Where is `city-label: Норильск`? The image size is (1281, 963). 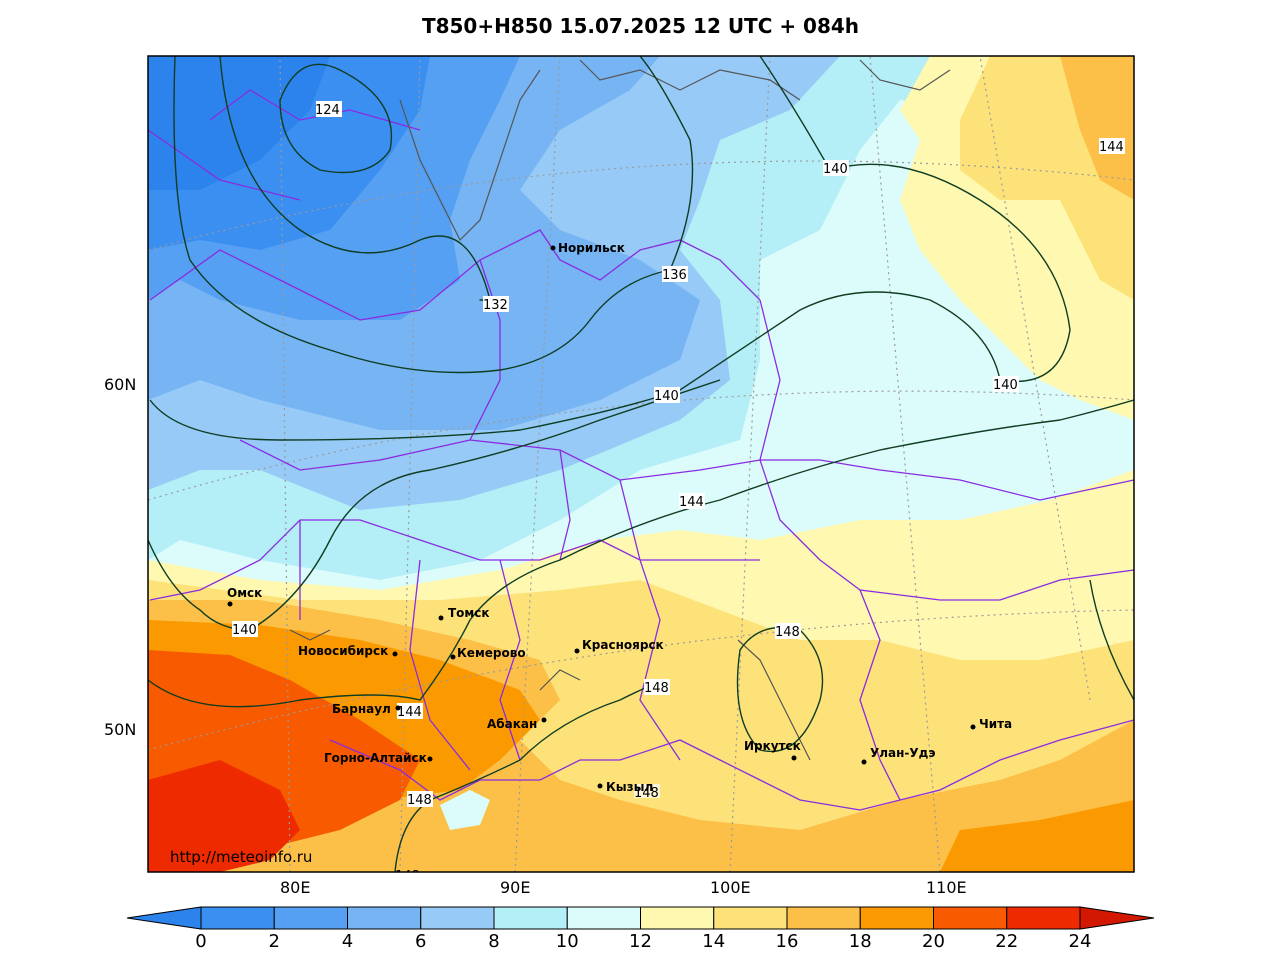
city-label: Норильск is located at coordinates (591, 248).